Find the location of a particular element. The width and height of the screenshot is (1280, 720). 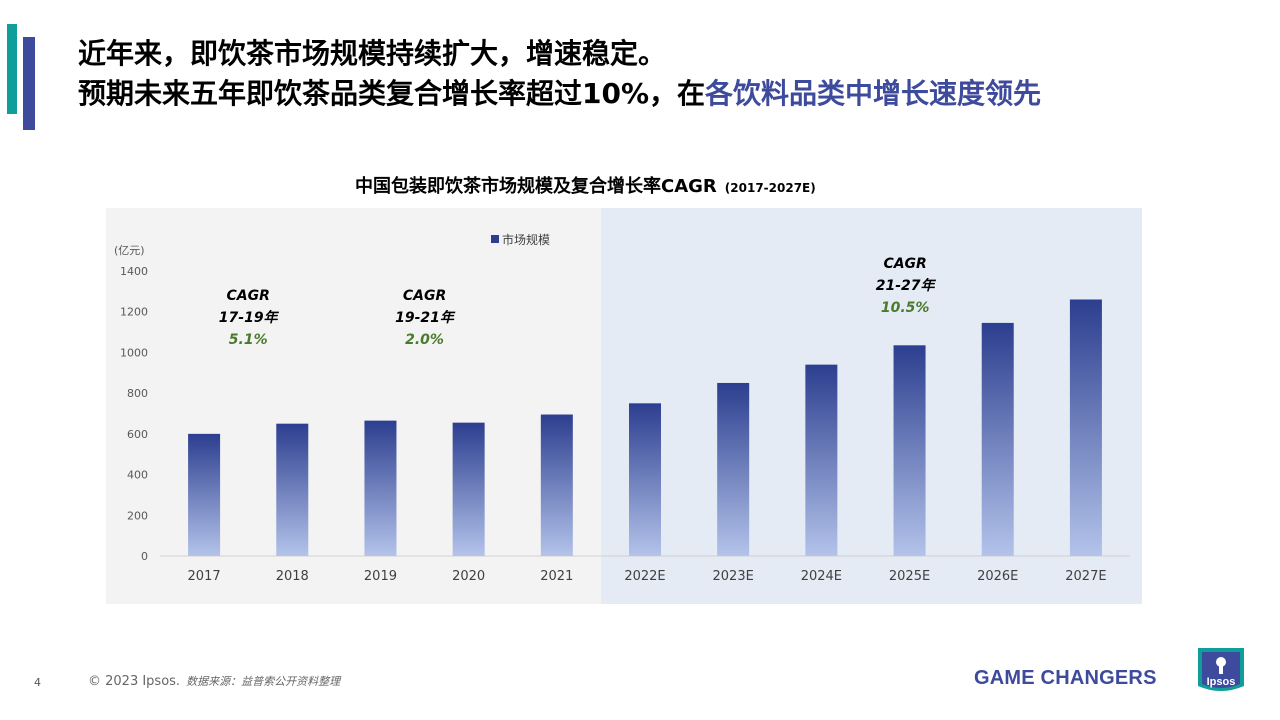

headline-line-2: 预期未来五年即饮茶品类复合增长率超过10%，在各饮料品类中增长速度领先 is located at coordinates (559, 93).